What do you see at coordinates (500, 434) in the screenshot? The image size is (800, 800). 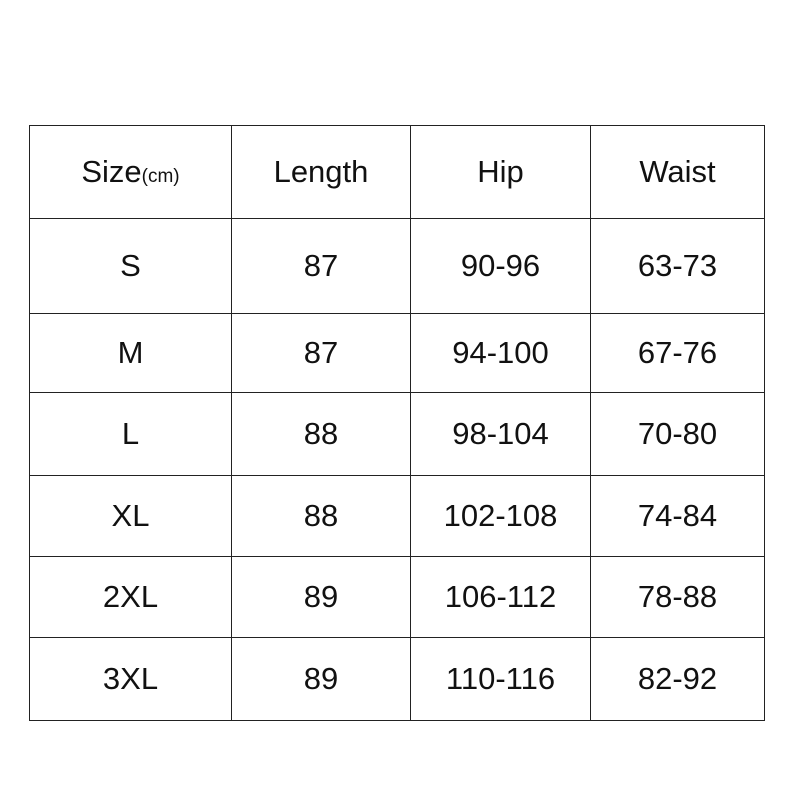 I see `cell-hip: 98-104` at bounding box center [500, 434].